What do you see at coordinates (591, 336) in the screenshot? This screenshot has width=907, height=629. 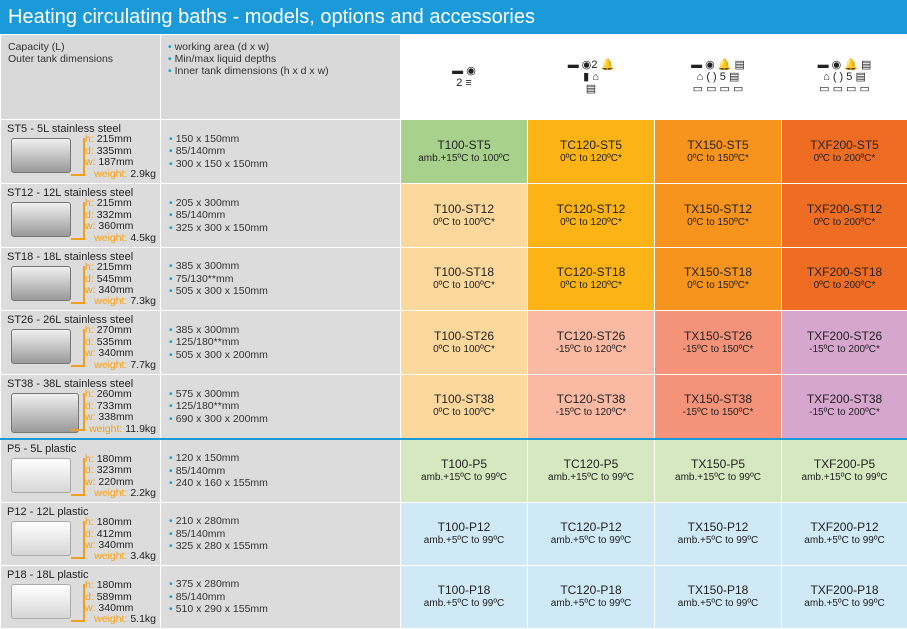 I see `model-code: TC120-ST26` at bounding box center [591, 336].